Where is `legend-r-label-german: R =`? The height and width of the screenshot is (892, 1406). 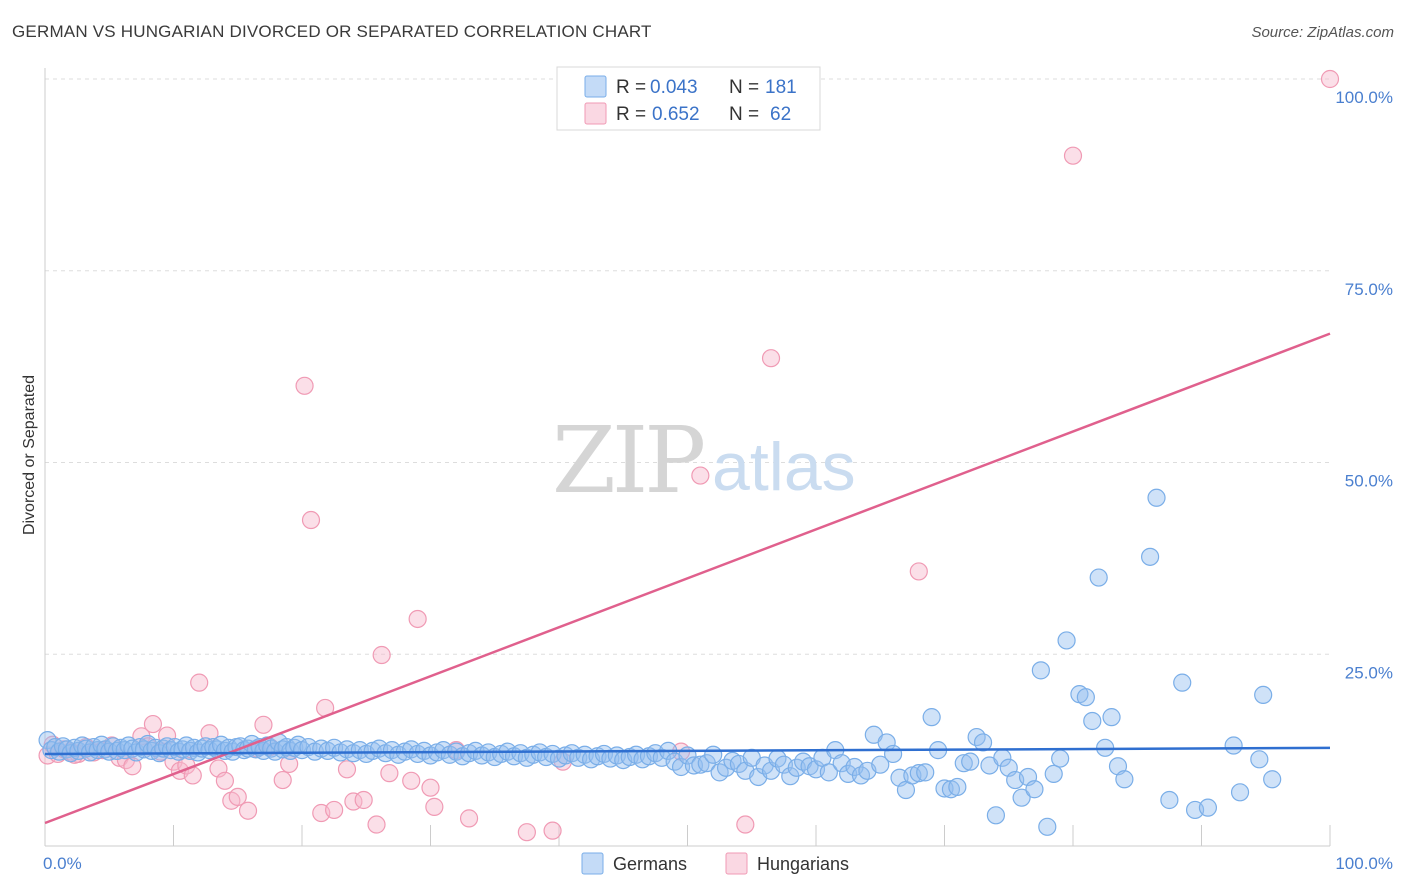 legend-r-label-german: R = is located at coordinates (631, 87).